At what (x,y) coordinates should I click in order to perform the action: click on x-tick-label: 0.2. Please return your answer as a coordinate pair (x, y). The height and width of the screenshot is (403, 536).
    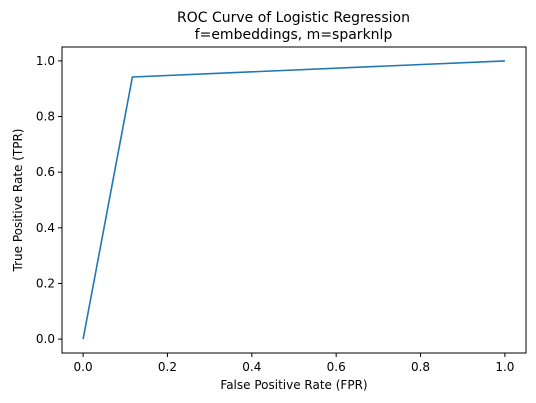
    Looking at the image, I should click on (167, 367).